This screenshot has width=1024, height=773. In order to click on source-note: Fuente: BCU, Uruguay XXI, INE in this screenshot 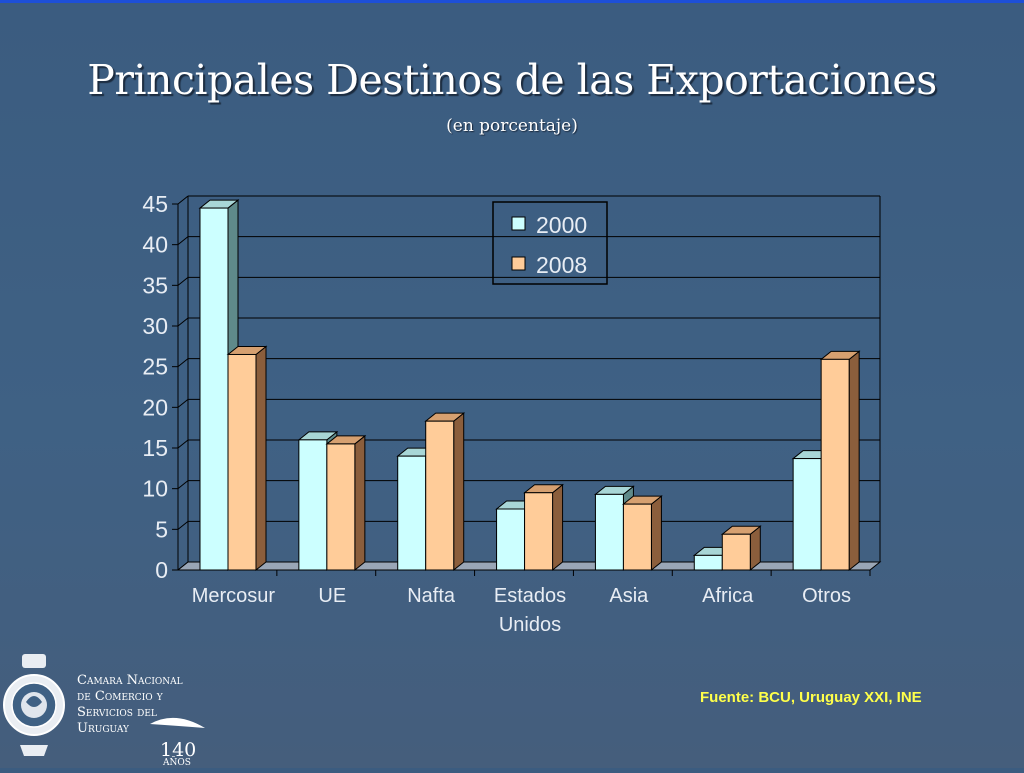, I will do `click(811, 697)`.